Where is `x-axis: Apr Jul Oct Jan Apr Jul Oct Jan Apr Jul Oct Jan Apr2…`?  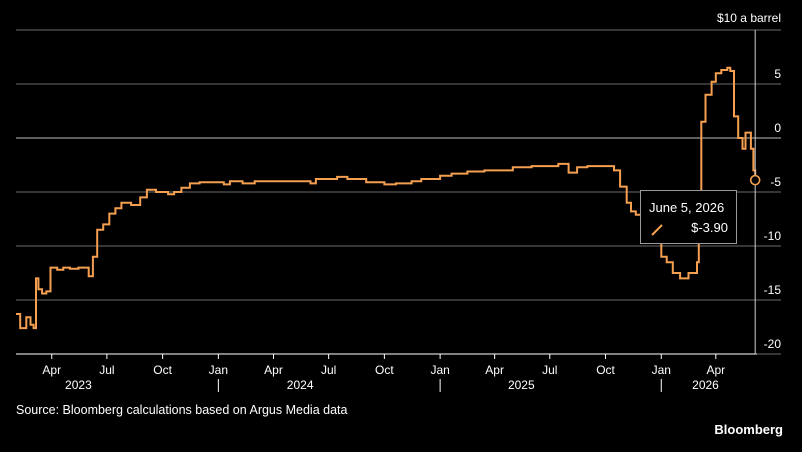 x-axis: Apr Jul Oct Jan Apr Jul Oct Jan Apr Jul Oct Jan Apr2… is located at coordinates (386, 372).